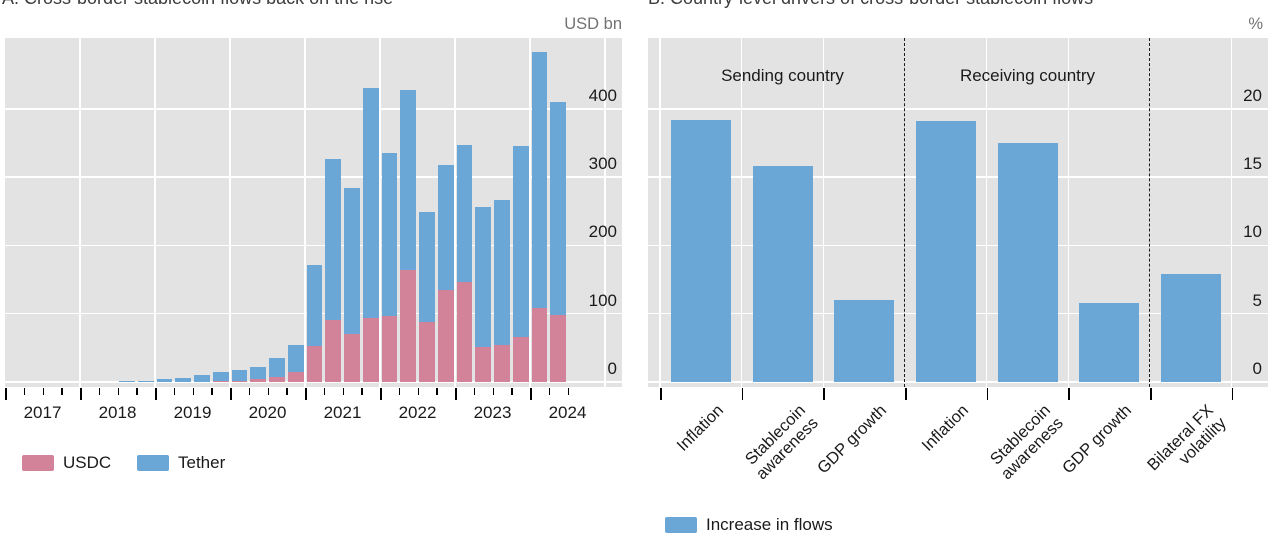 The height and width of the screenshot is (553, 1280). What do you see at coordinates (464, 213) in the screenshot?
I see `bar-tether-2023-Q1` at bounding box center [464, 213].